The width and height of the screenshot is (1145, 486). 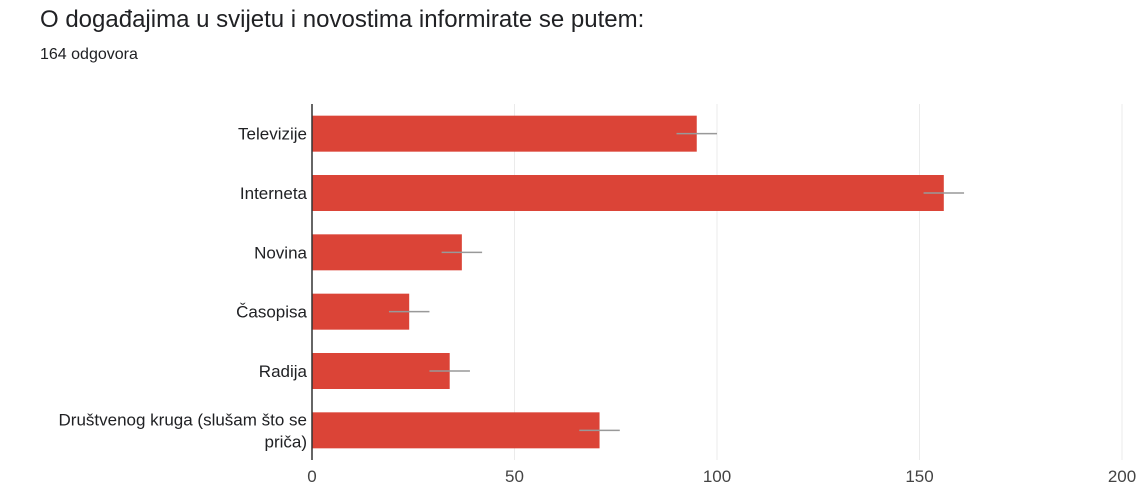 What do you see at coordinates (1122, 476) in the screenshot?
I see `x-tick-label: 200` at bounding box center [1122, 476].